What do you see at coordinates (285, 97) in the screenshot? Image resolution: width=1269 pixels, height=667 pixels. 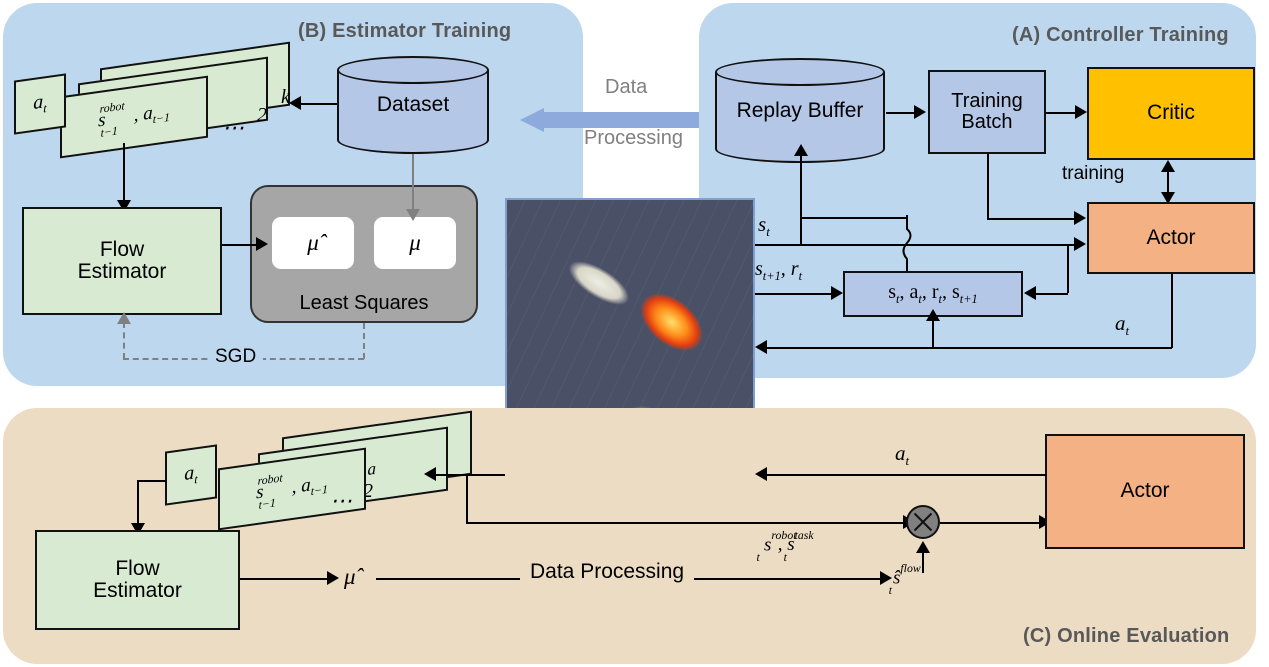 I see `card-b-index-k: k` at bounding box center [285, 97].